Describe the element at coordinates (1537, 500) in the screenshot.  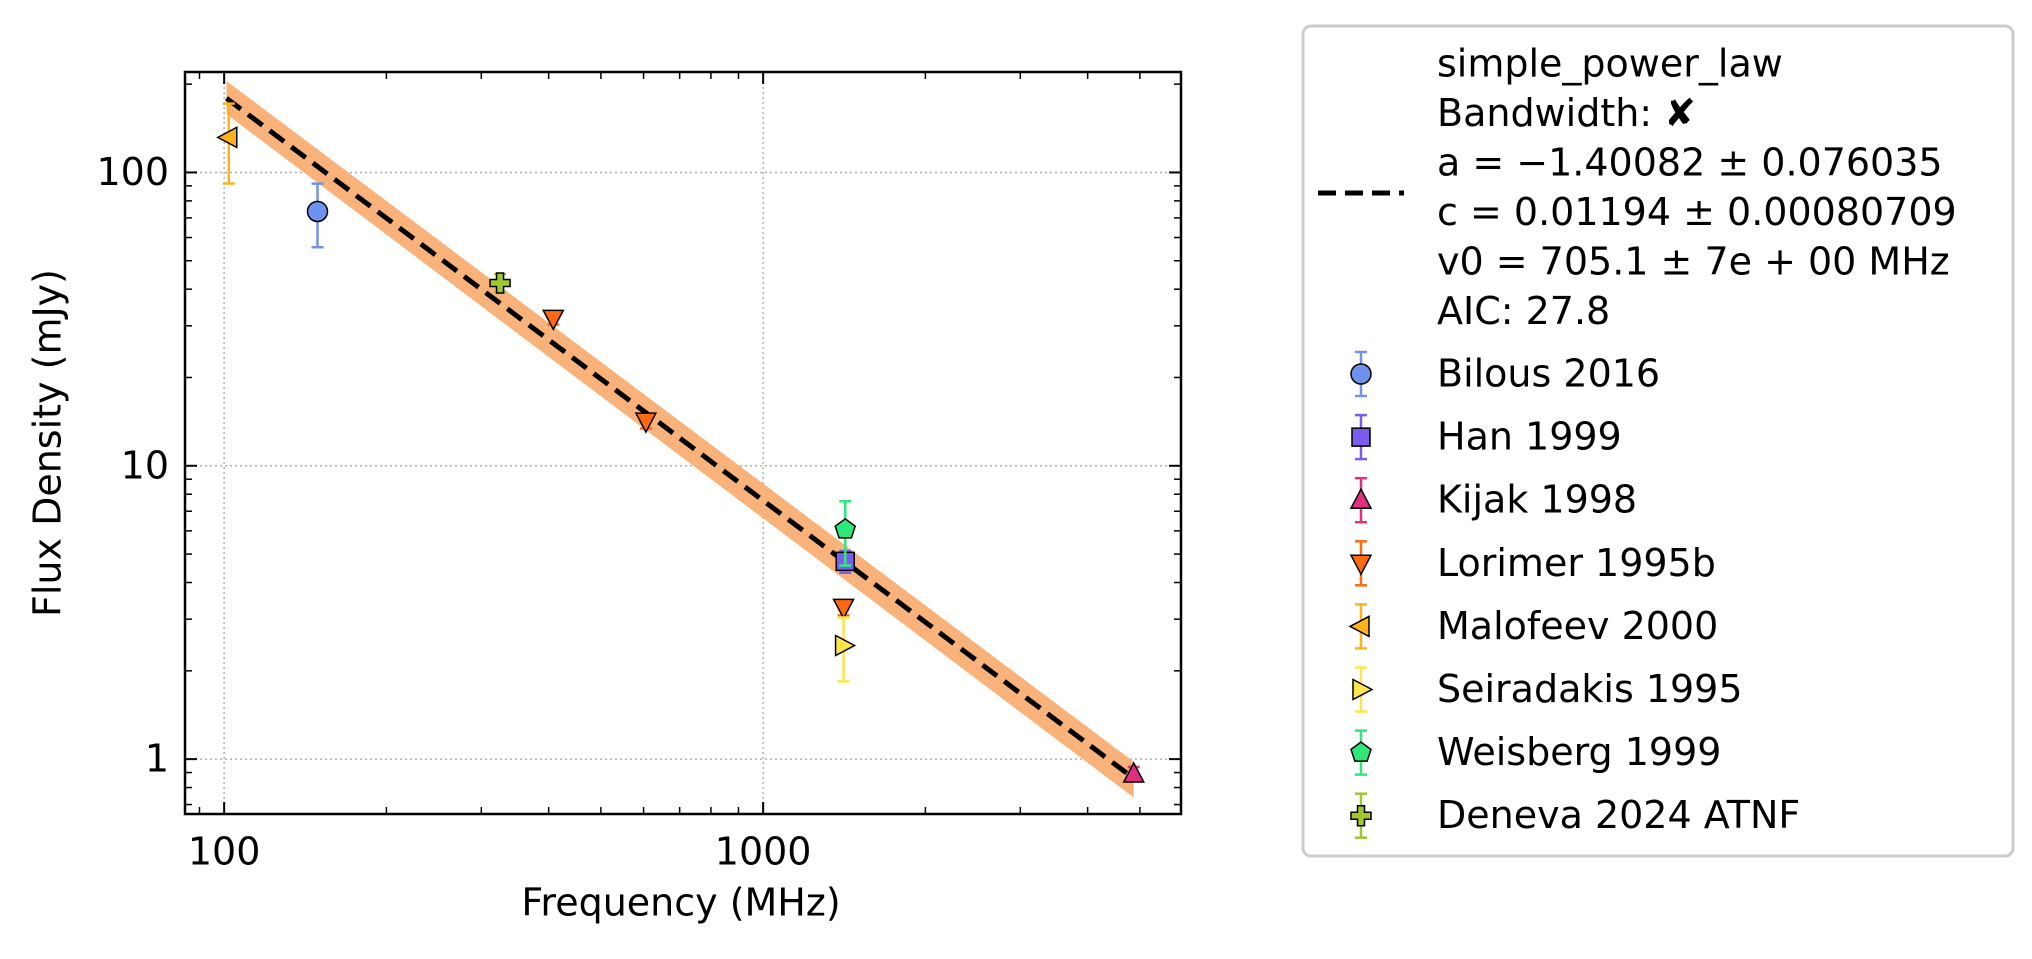
I see `legend-label: Kijak 1998` at that location.